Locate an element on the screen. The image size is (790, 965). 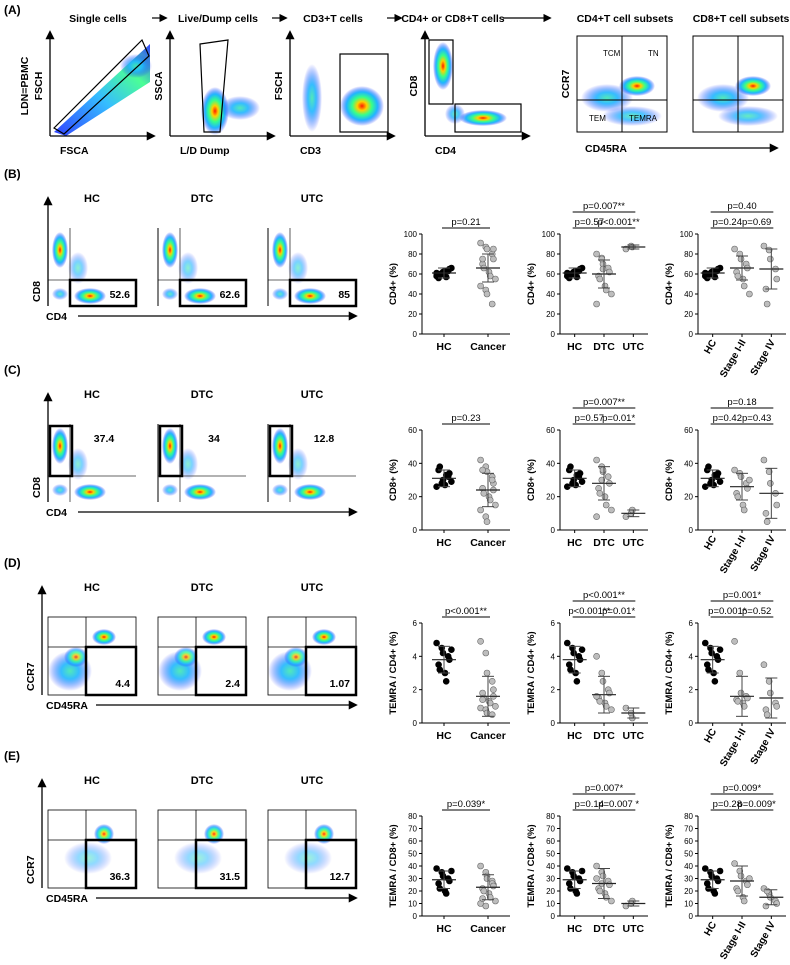
y-tick-label: 50 is located at coordinates (412, 854).